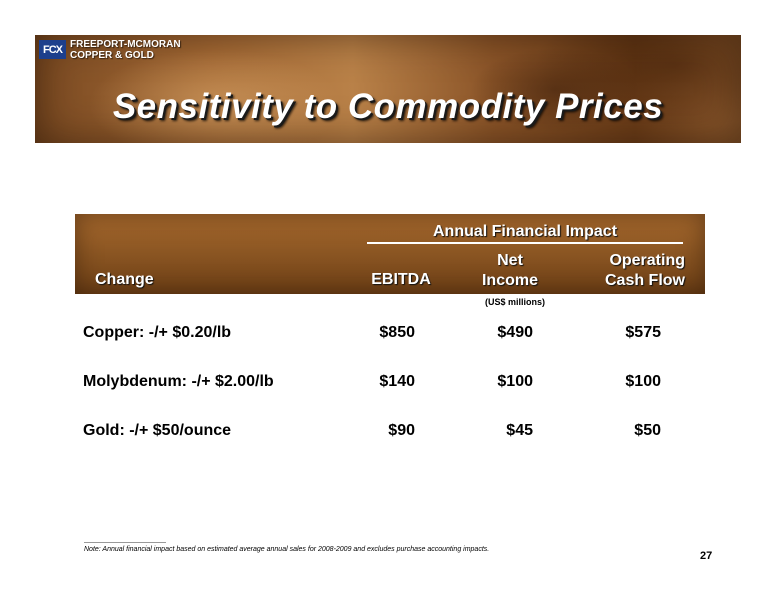 The width and height of the screenshot is (776, 600). Describe the element at coordinates (509, 280) in the screenshot. I see `header-net-line2: Income` at that location.